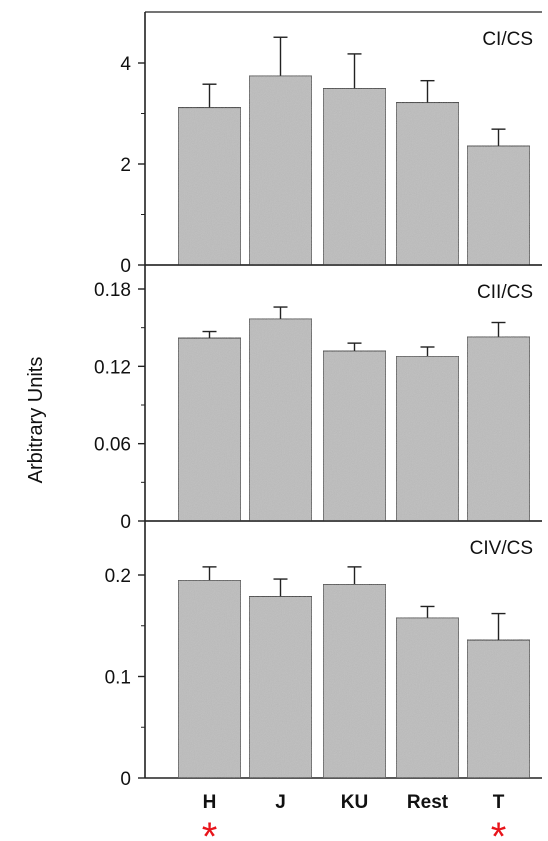 The height and width of the screenshot is (841, 548). What do you see at coordinates (112, 367) in the screenshot?
I see `y-tick-label: 0.12` at bounding box center [112, 367].